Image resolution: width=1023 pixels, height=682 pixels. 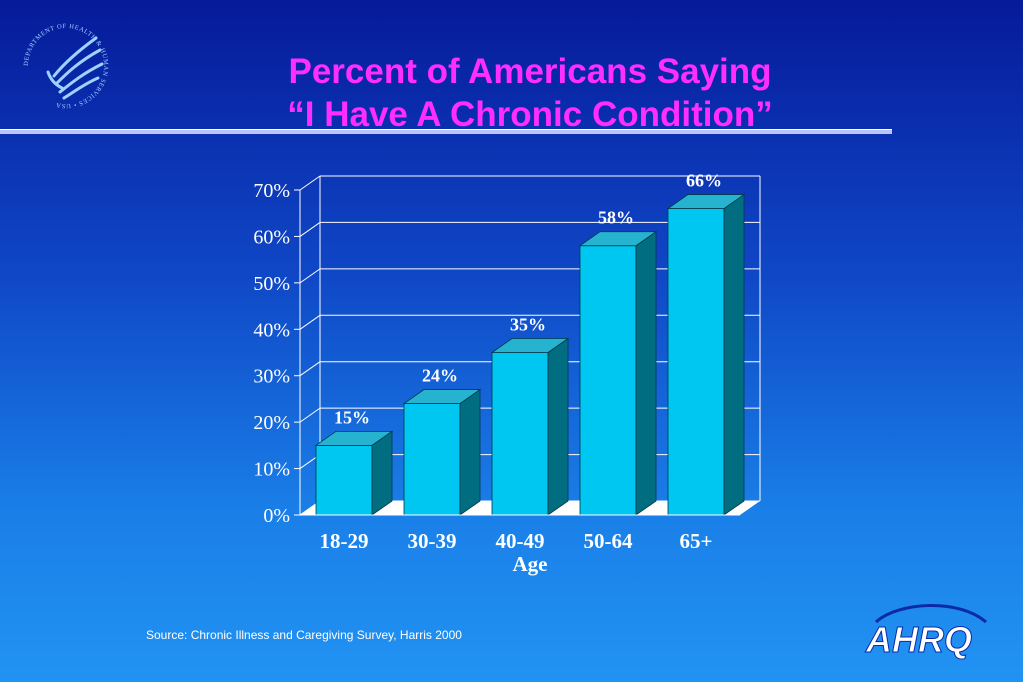 What do you see at coordinates (530, 564) in the screenshot?
I see `x-axis-title: Age` at bounding box center [530, 564].